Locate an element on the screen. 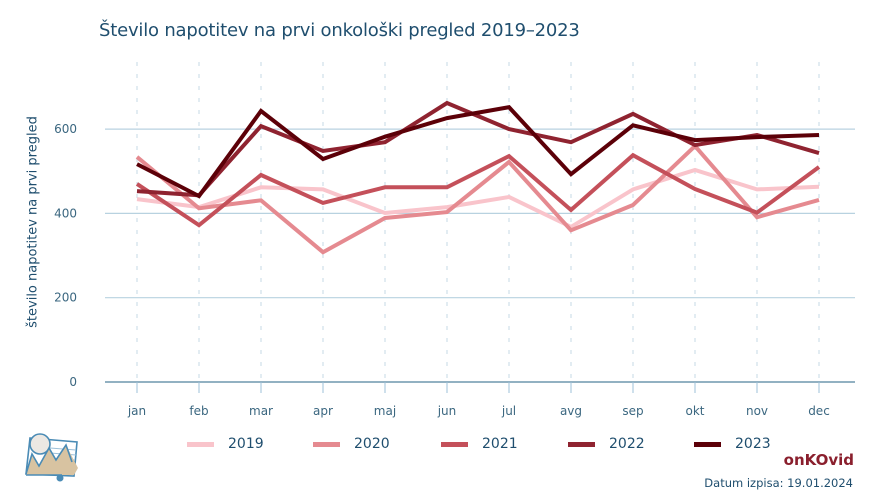  legend: 2019 2020 2021 2022 2023 is located at coordinates (442, 448).